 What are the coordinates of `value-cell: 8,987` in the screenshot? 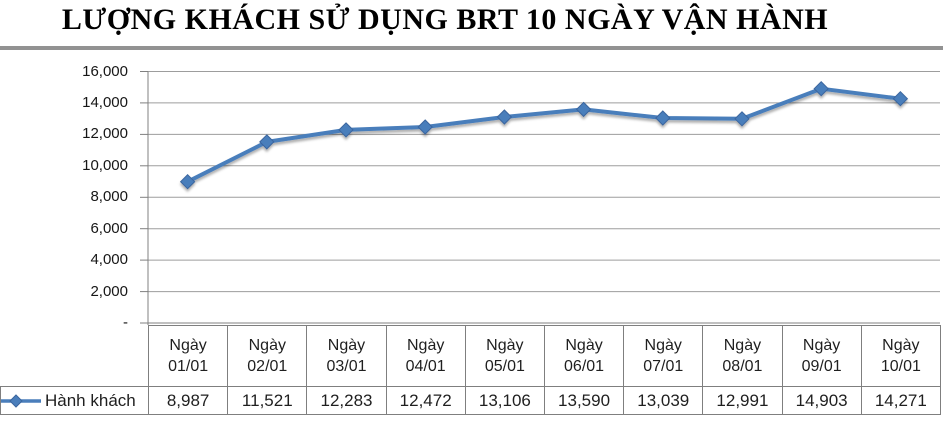 It's located at (188, 400).